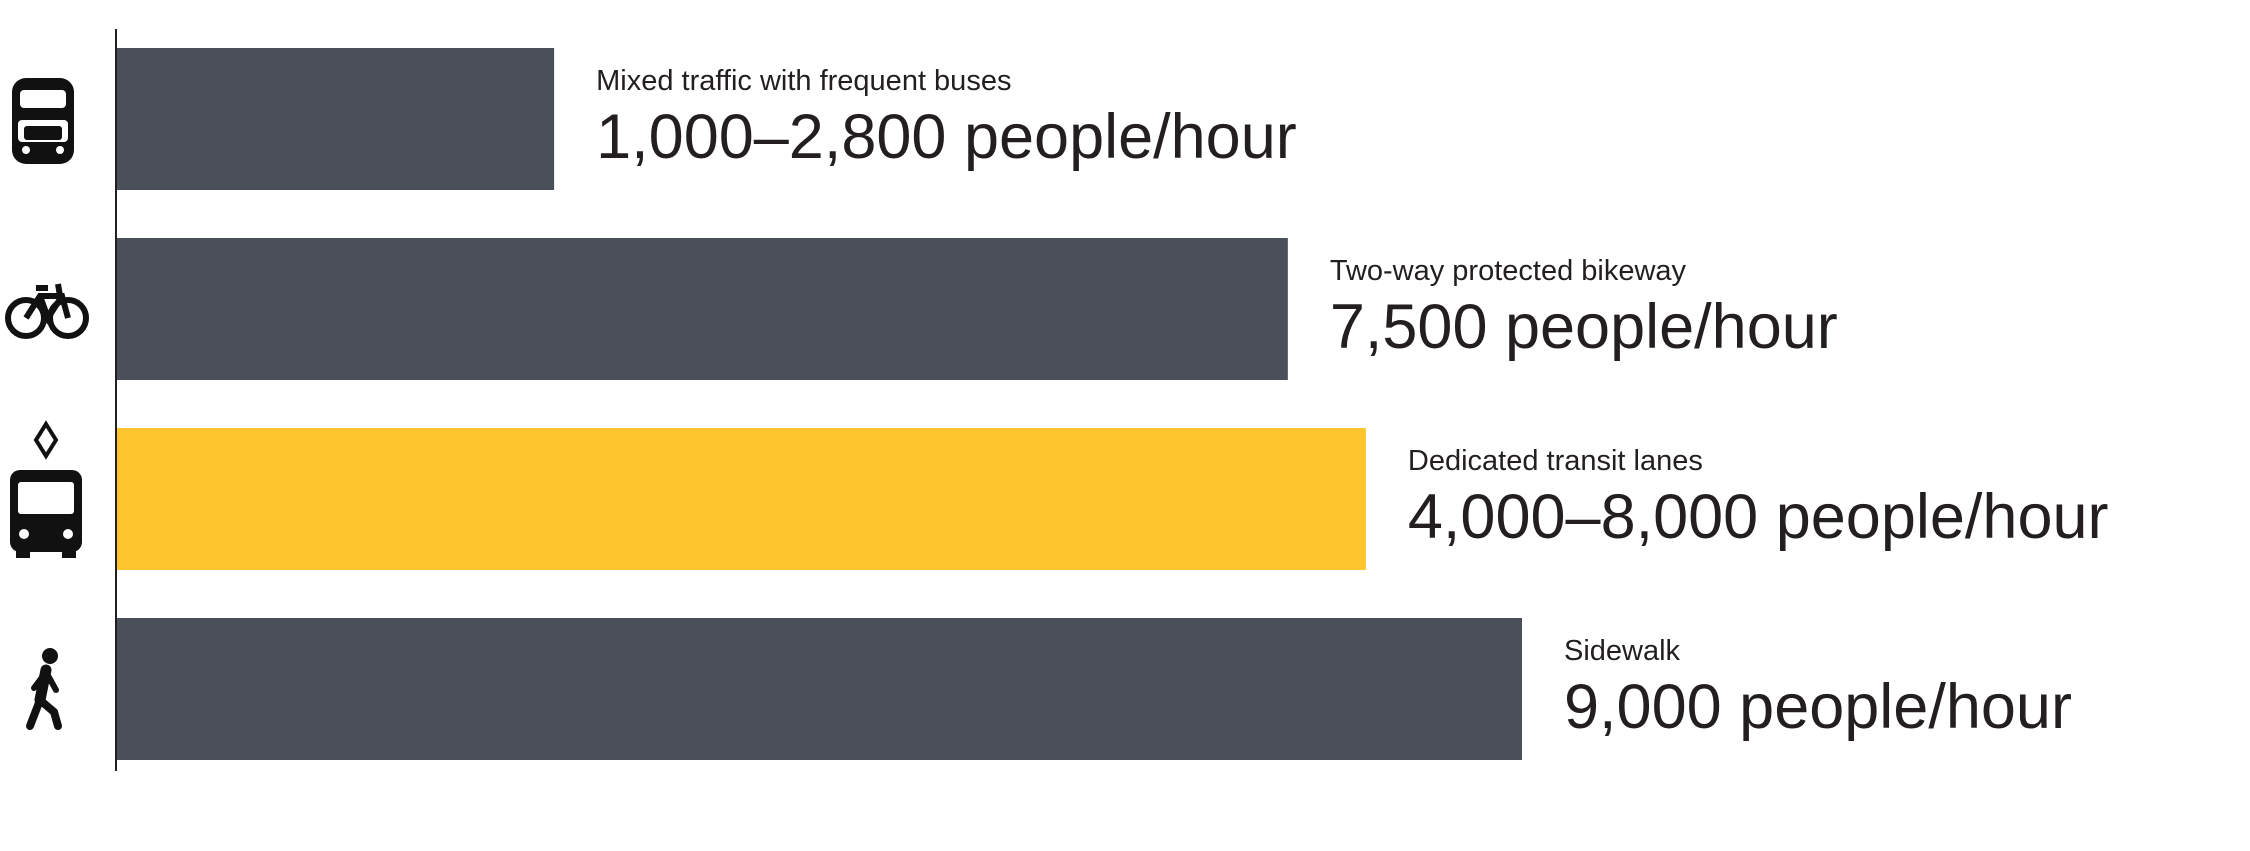  Describe the element at coordinates (1508, 271) in the screenshot. I see `category-label: Two-way protected bikeway` at that location.